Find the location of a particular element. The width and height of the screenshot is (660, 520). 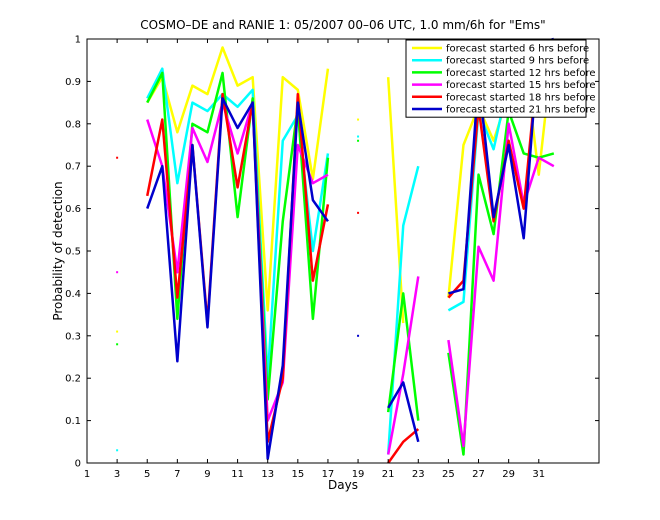

x-tick-label: 29 is located at coordinates (508, 474).